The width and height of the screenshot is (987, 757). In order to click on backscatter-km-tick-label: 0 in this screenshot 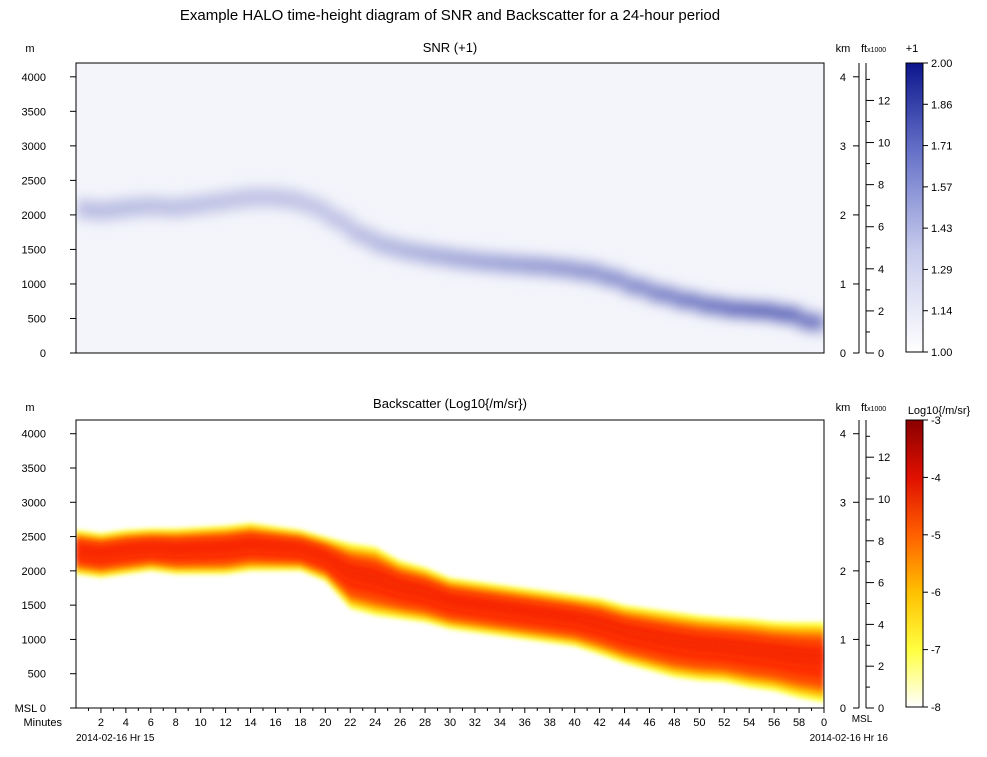, I will do `click(843, 709)`.